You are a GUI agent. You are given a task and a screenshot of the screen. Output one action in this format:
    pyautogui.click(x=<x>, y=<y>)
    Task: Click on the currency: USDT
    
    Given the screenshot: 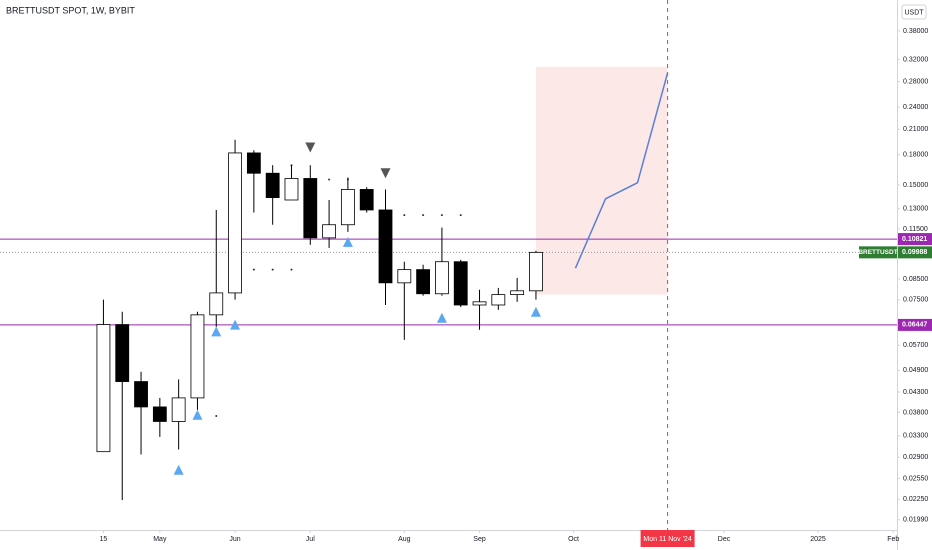 What is the action you would take?
    pyautogui.click(x=914, y=12)
    